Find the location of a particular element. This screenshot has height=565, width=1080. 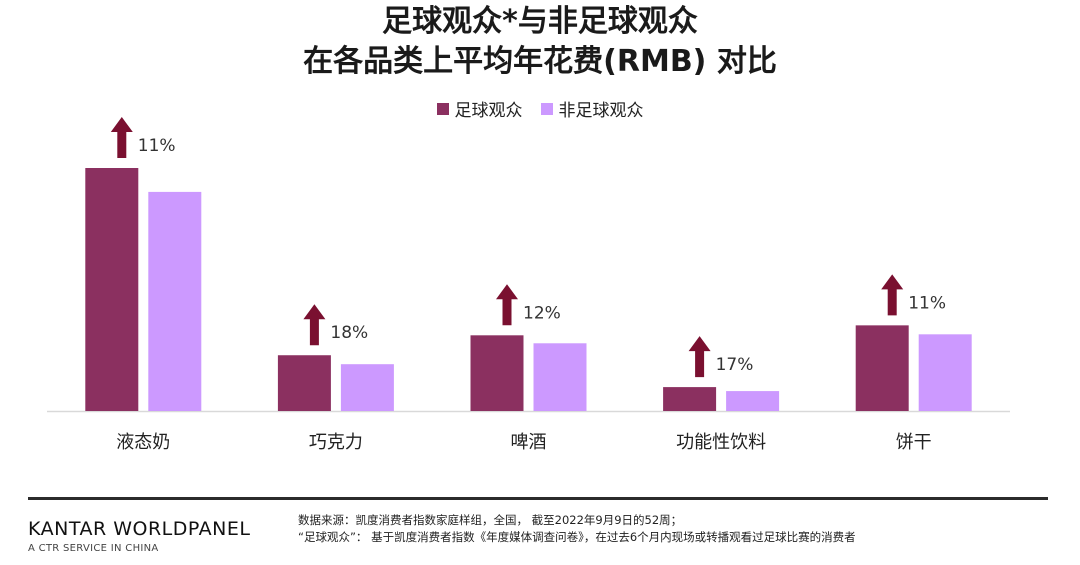

uplift-label: 12% is located at coordinates (542, 313).